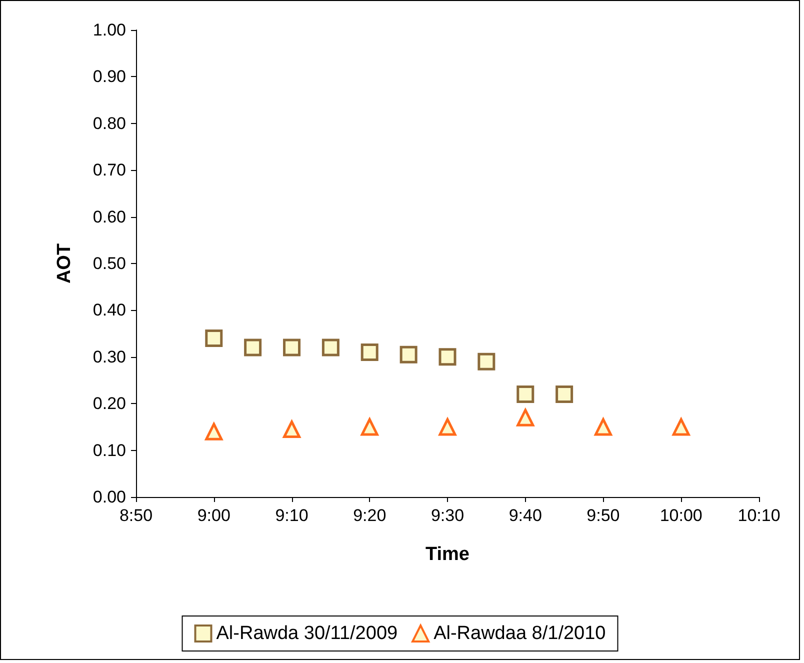 This screenshot has width=804, height=663. Describe the element at coordinates (109, 404) in the screenshot. I see `y-tick-label: 0.20` at that location.